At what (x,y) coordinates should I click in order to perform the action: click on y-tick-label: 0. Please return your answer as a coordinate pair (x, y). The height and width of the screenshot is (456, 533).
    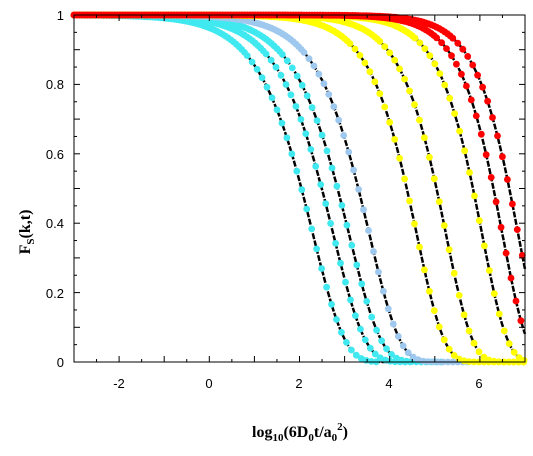
    Looking at the image, I should click on (60, 362).